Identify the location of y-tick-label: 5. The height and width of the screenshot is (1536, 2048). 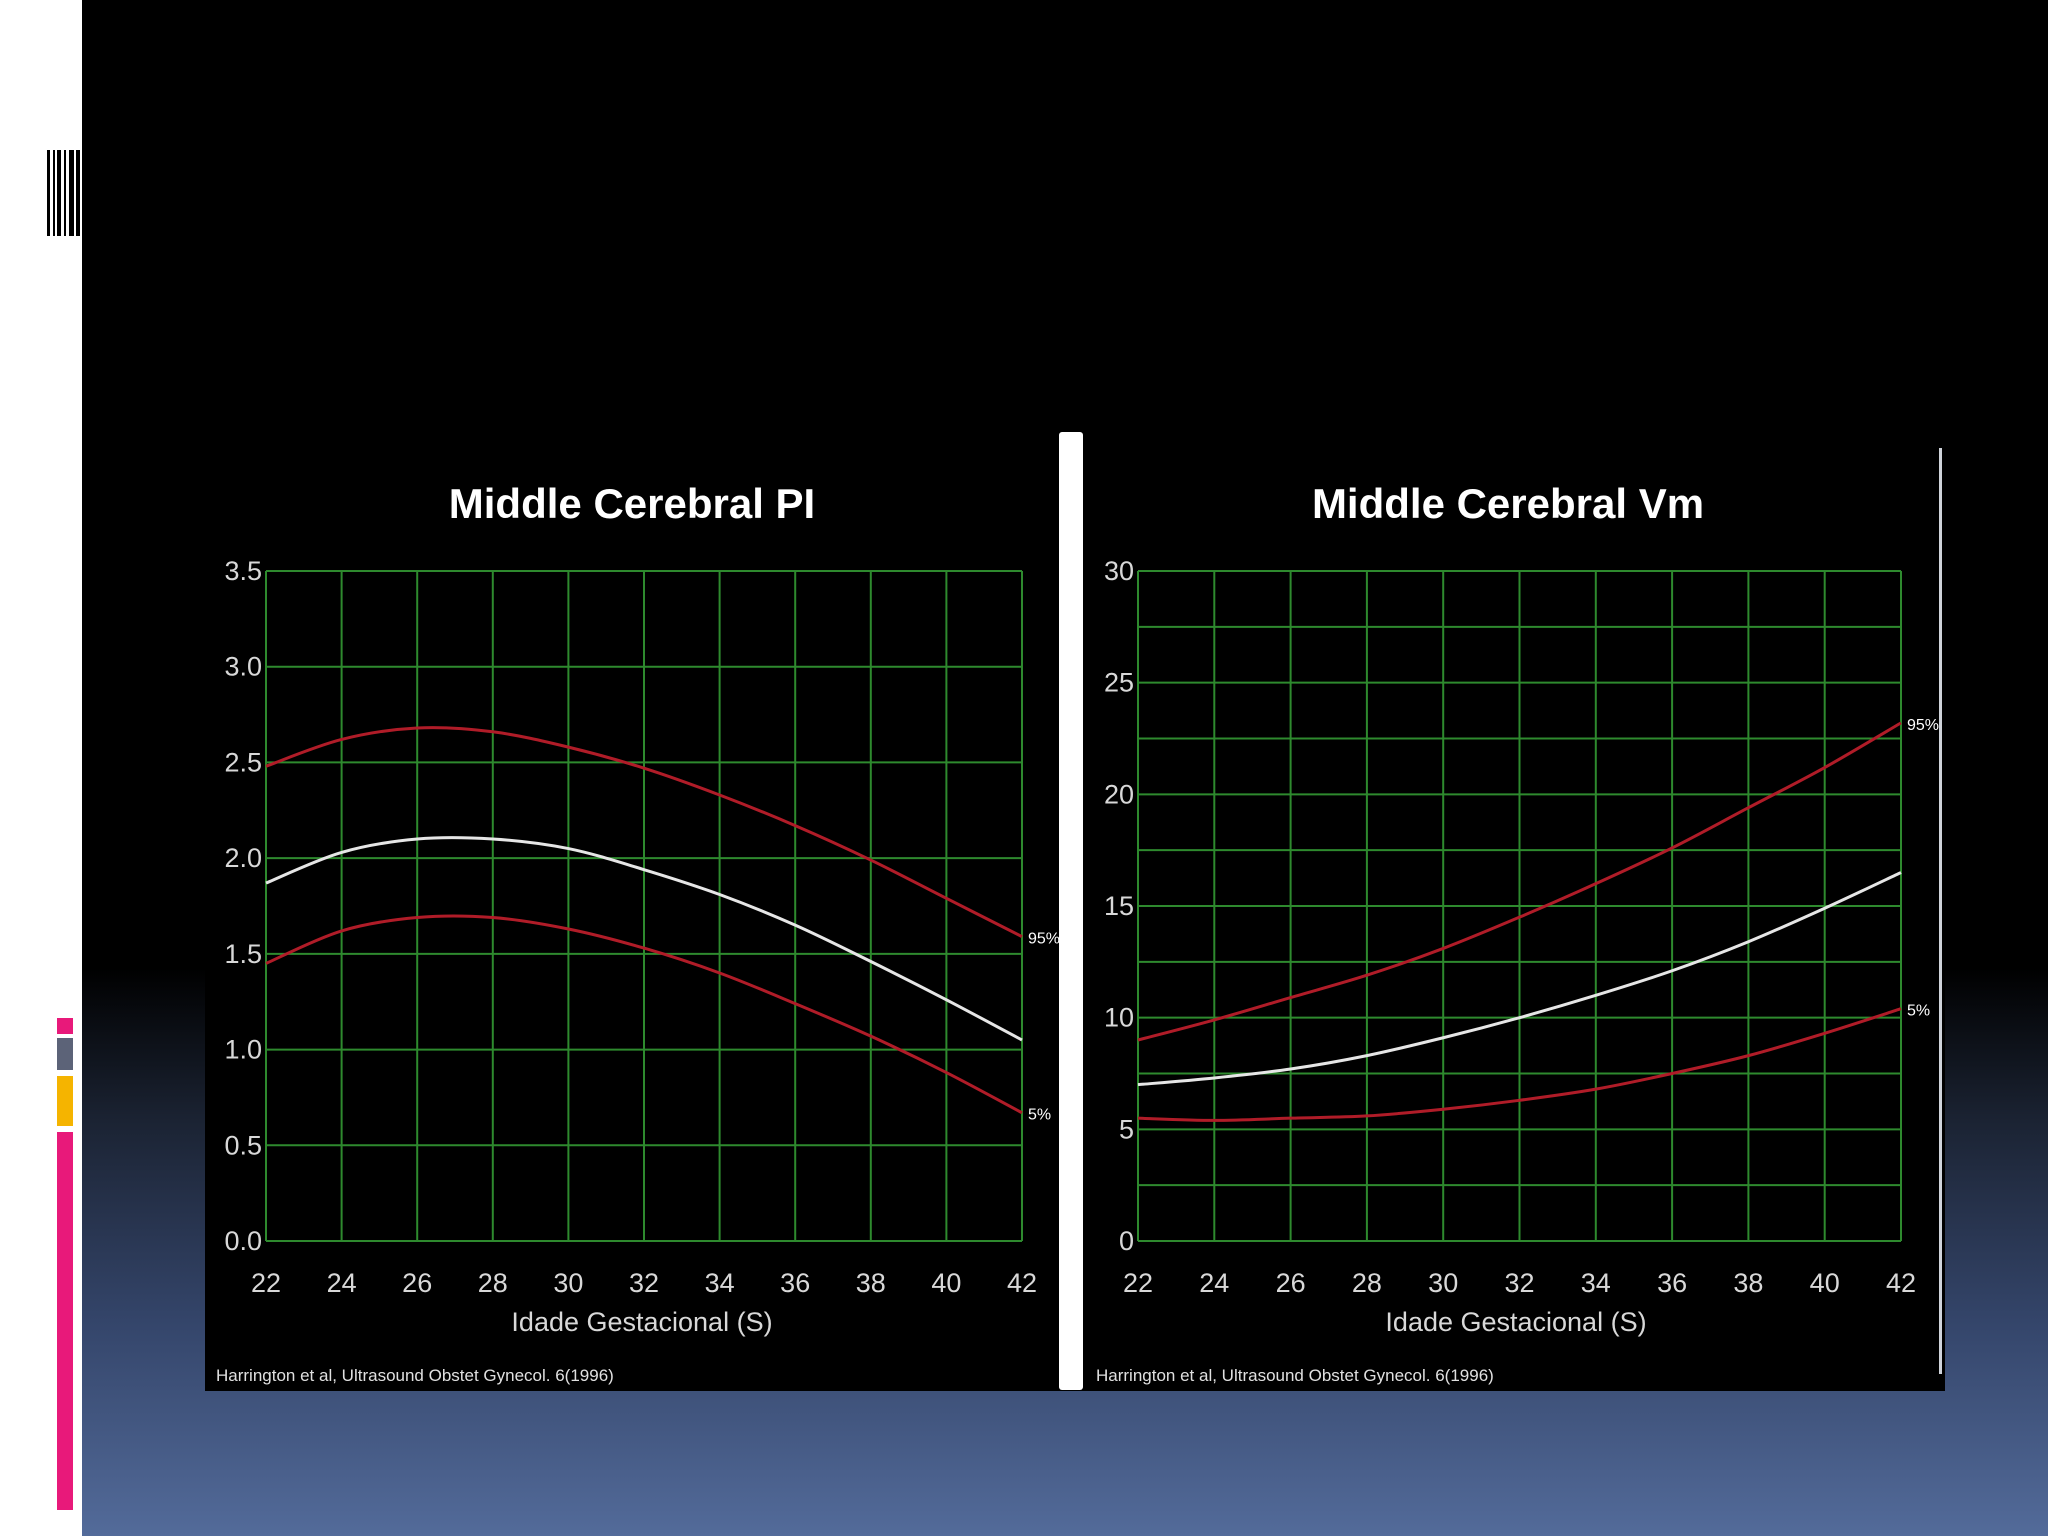
(1126, 1129).